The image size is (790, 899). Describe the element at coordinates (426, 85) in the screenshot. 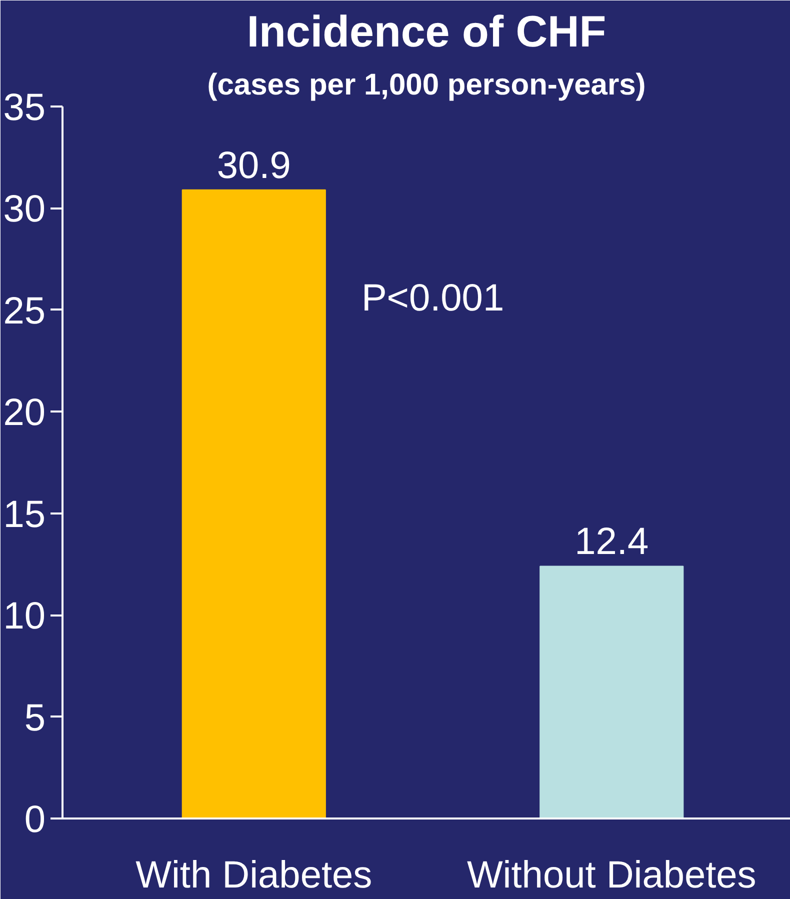

I see `chart-subtitle: (cases per 1,000 person-years)` at that location.